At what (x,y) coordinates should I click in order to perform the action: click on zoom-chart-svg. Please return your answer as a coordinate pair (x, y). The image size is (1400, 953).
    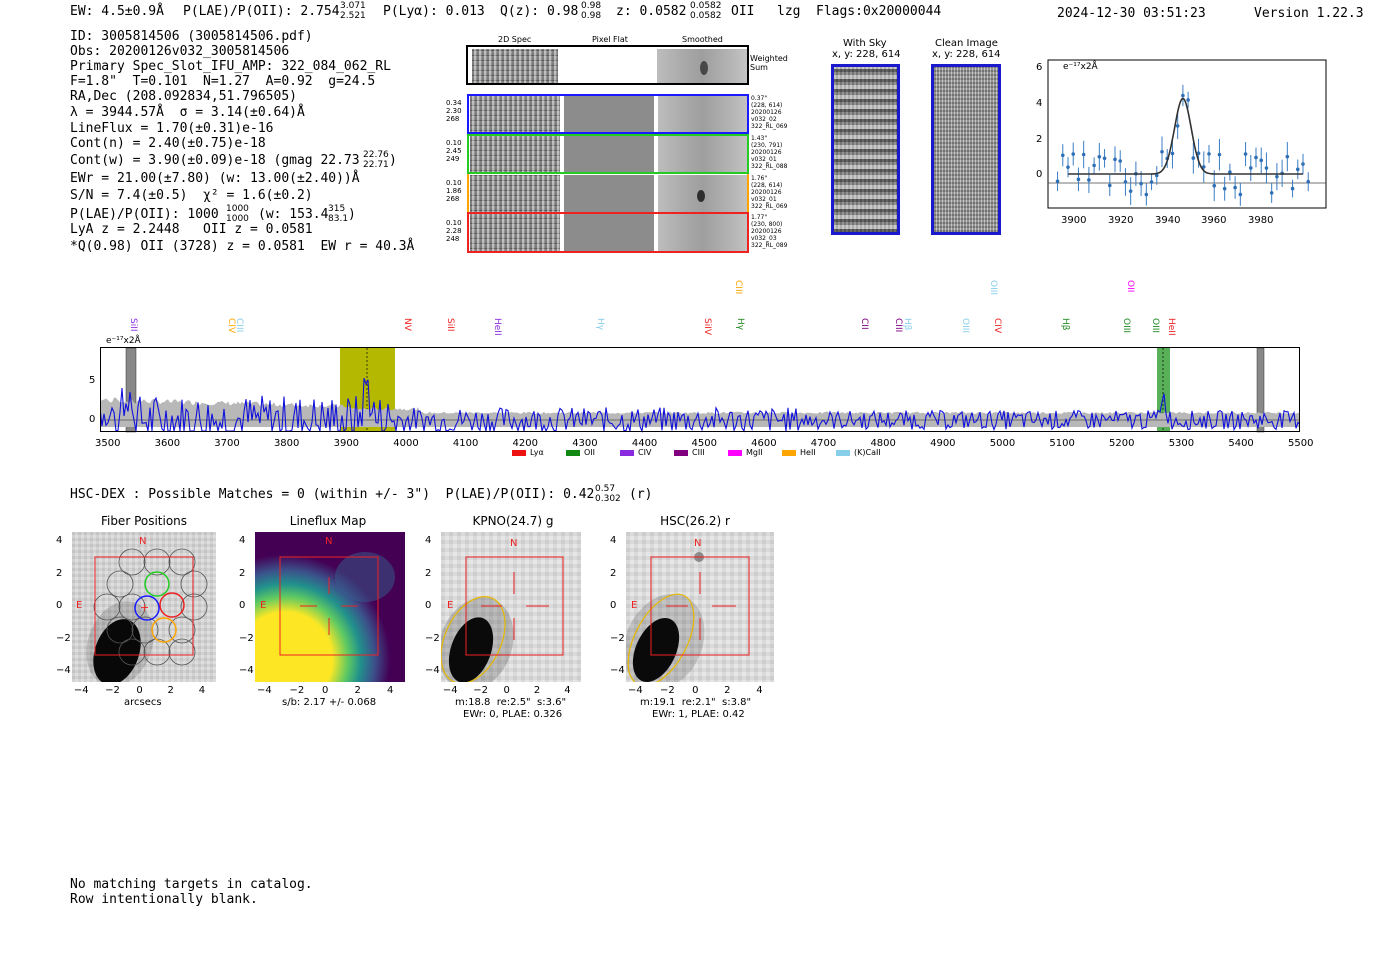
    Looking at the image, I should click on (1187, 134).